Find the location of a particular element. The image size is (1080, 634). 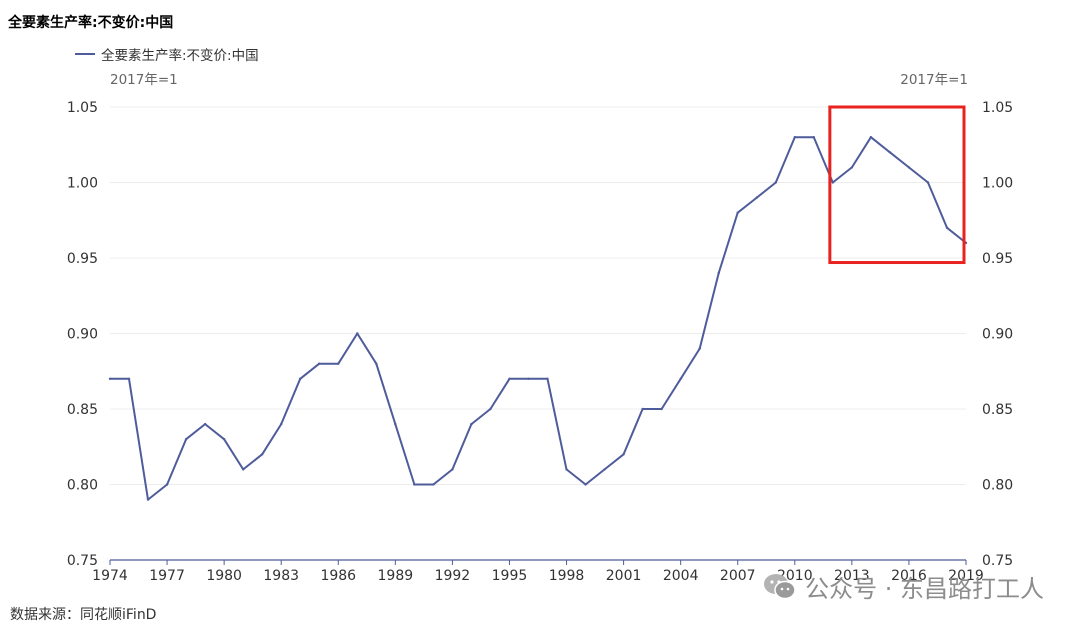

x-tick-label: 1998 is located at coordinates (567, 576).